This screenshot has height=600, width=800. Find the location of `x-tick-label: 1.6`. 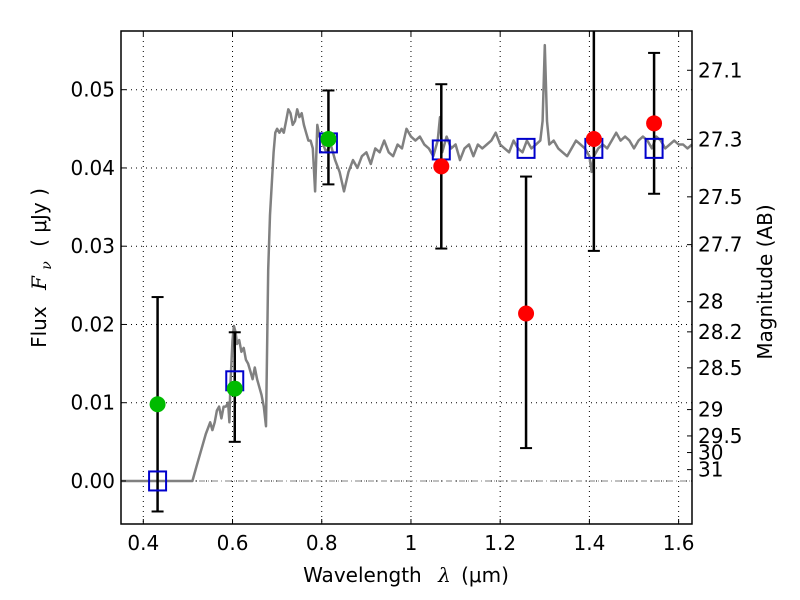

x-tick-label: 1.6 is located at coordinates (679, 543).